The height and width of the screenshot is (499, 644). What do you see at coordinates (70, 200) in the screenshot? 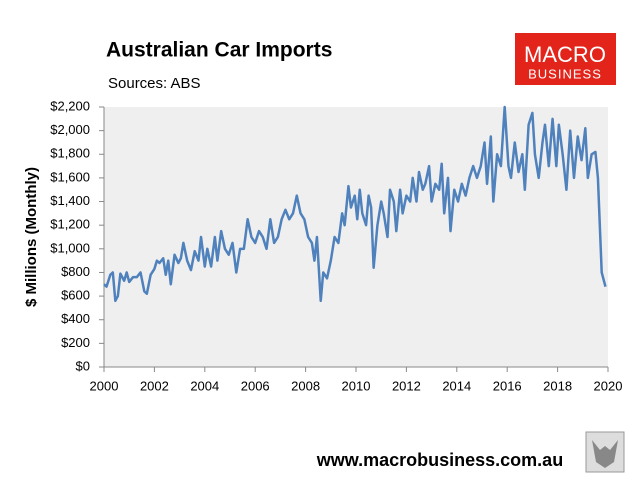
I see `y-tick-label: $1,400` at bounding box center [70, 200].